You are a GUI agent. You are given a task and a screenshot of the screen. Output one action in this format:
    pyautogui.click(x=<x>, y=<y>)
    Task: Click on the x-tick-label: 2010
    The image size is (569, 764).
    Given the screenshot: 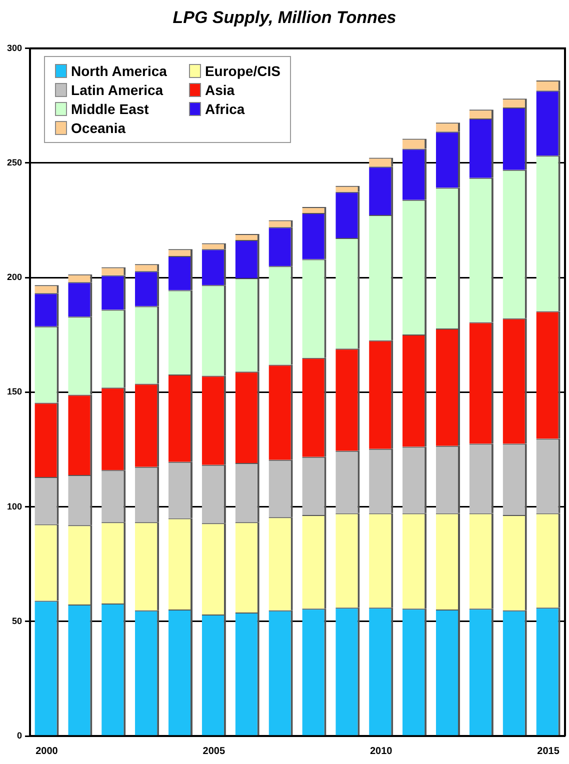 What is the action you would take?
    pyautogui.click(x=381, y=751)
    